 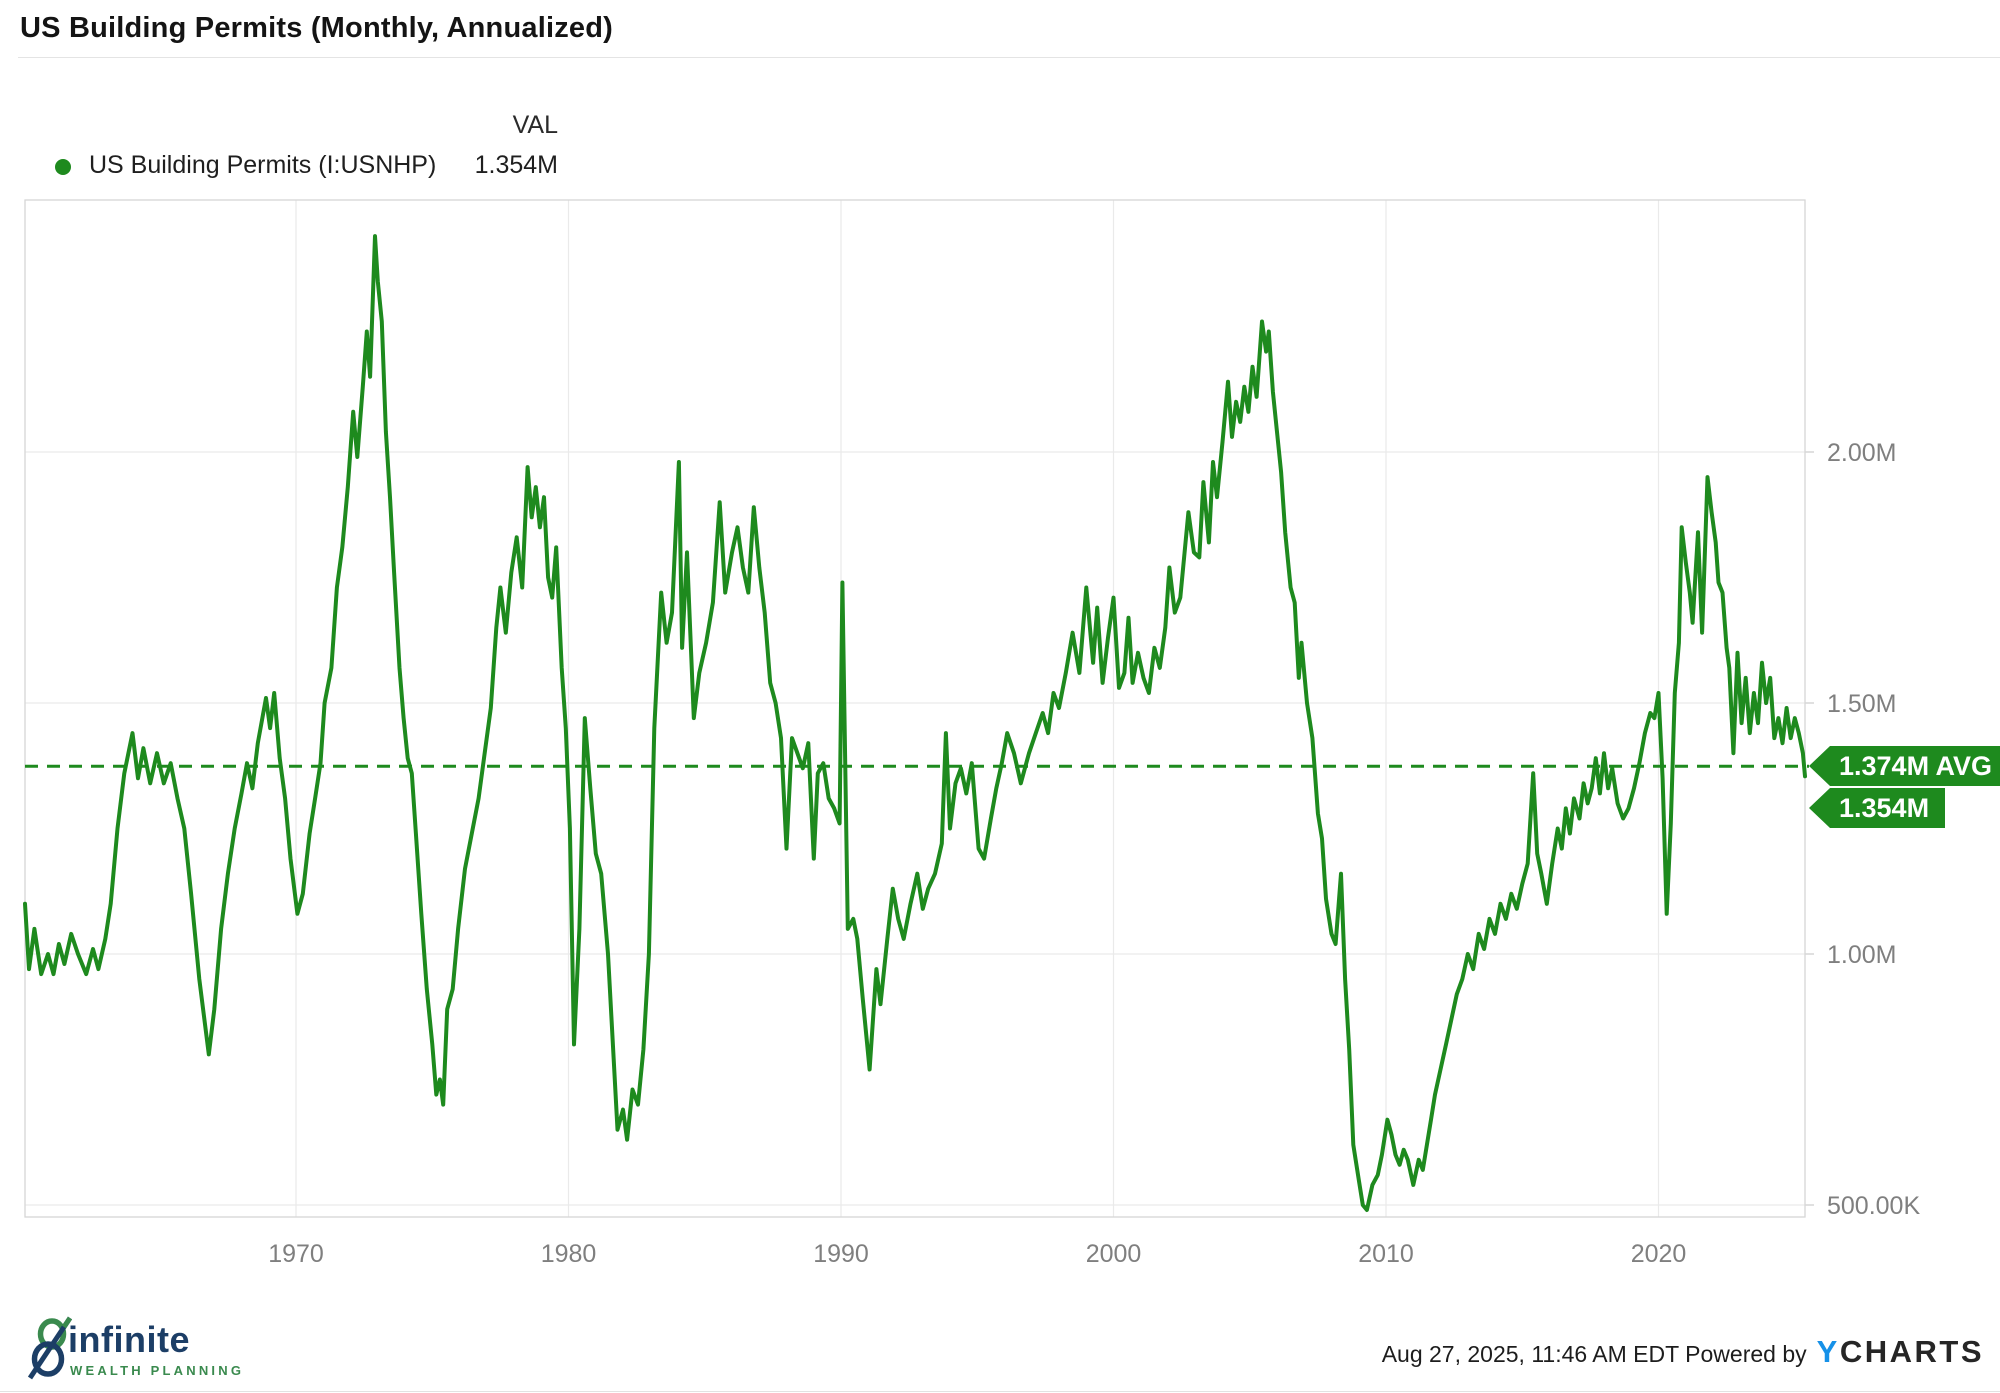 I want to click on ycharts-logo-y: Y, so click(x=1828, y=1351).